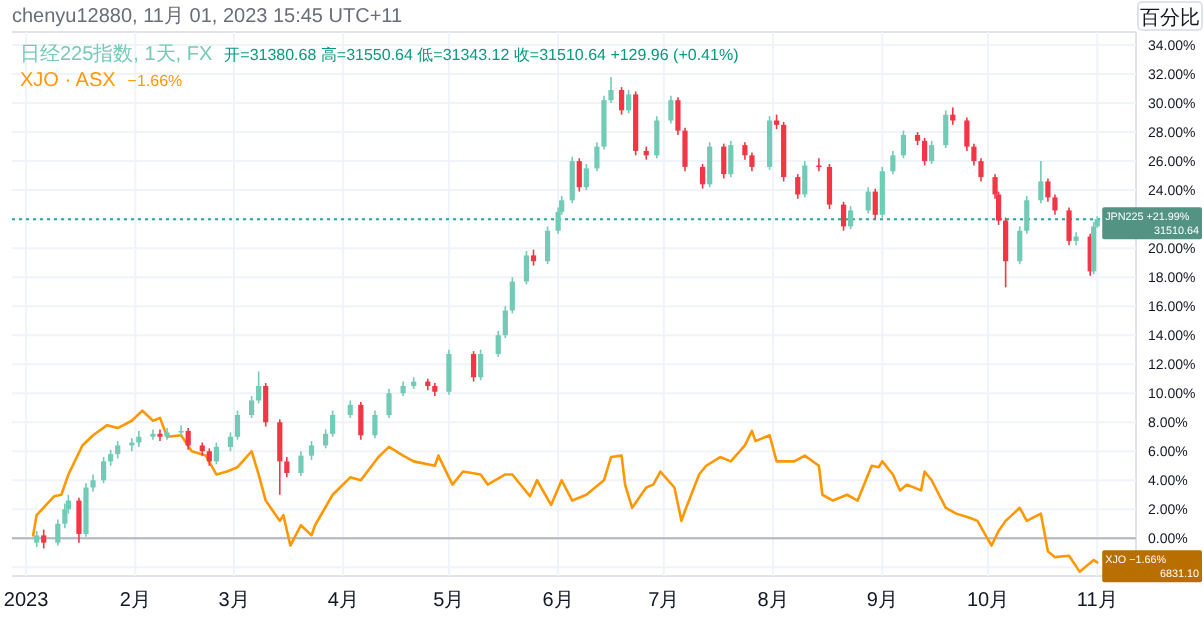 This screenshot has width=1204, height=642. What do you see at coordinates (343, 601) in the screenshot?
I see `x-tick-label: 4月` at bounding box center [343, 601].